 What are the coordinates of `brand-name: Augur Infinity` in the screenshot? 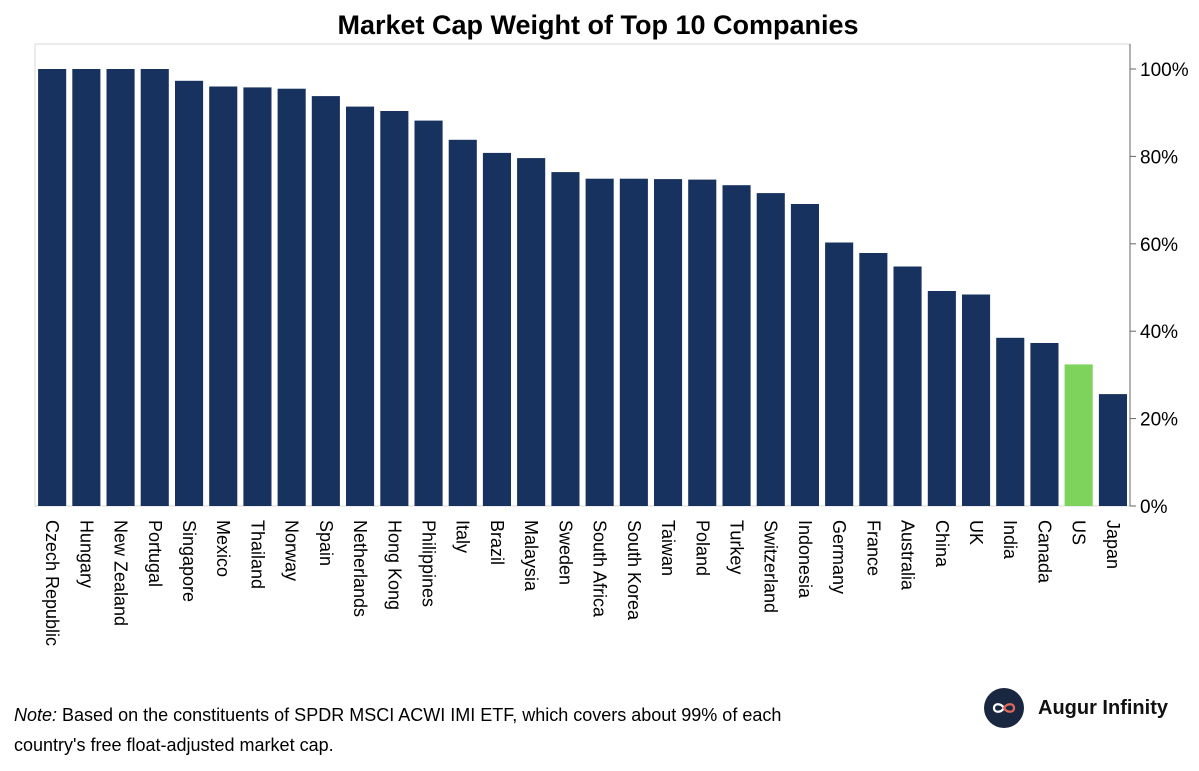 It's located at (1103, 707).